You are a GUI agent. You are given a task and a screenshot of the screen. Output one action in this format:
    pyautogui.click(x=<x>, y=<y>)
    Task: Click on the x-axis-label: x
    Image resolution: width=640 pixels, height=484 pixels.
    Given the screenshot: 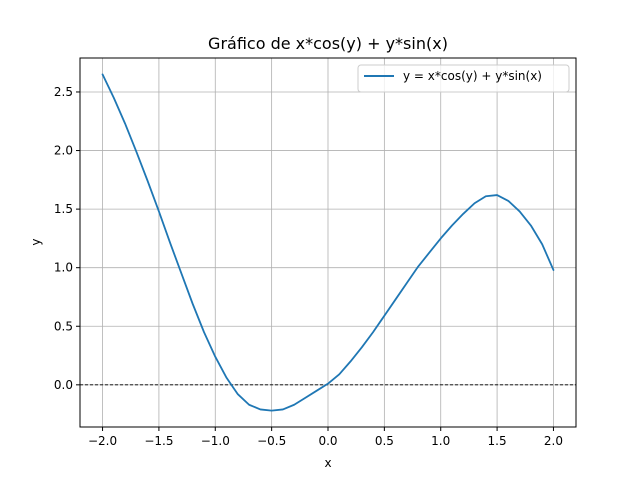 What is the action you would take?
    pyautogui.click(x=327, y=463)
    